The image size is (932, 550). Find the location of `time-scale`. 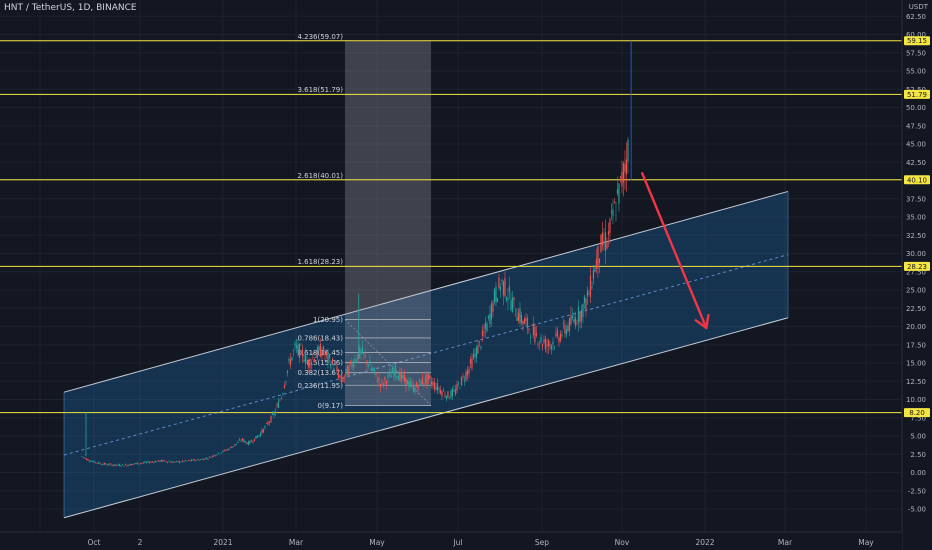

time-scale is located at coordinates (451, 541).